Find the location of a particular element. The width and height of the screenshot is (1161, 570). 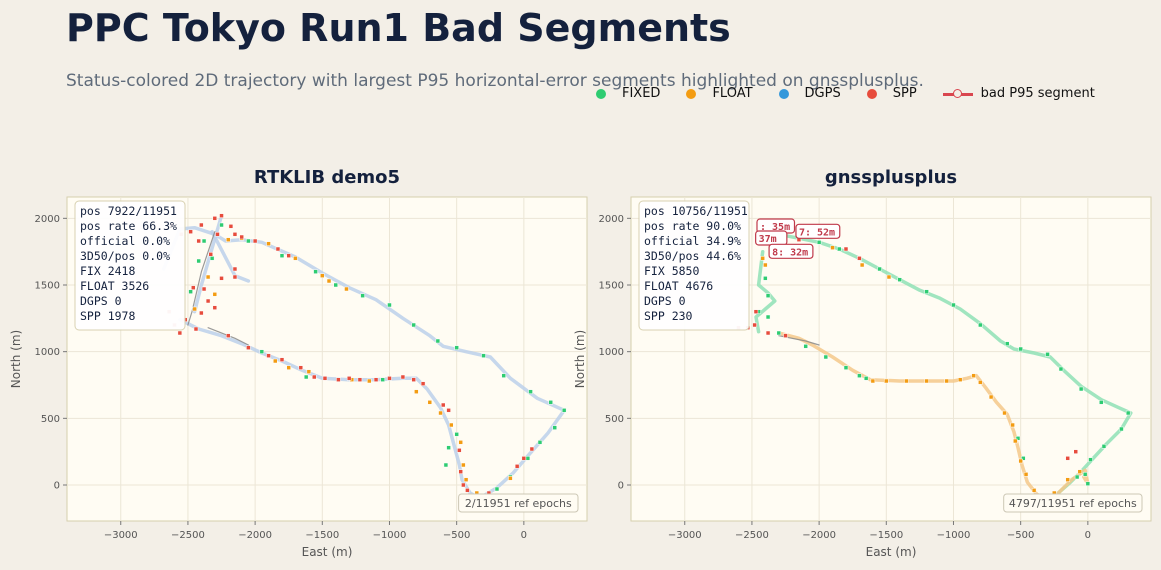

gnssplusplus-tick-label-x: −2000 is located at coordinates (819, 535).